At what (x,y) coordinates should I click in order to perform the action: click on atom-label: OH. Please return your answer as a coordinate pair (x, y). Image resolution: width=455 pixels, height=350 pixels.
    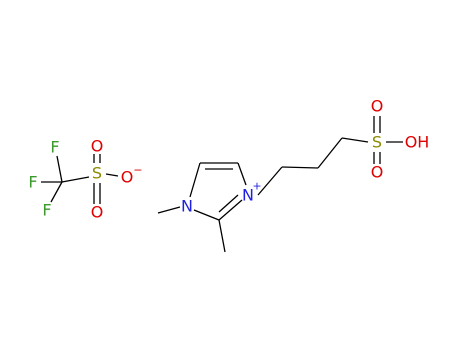
    Looking at the image, I should click on (417, 142).